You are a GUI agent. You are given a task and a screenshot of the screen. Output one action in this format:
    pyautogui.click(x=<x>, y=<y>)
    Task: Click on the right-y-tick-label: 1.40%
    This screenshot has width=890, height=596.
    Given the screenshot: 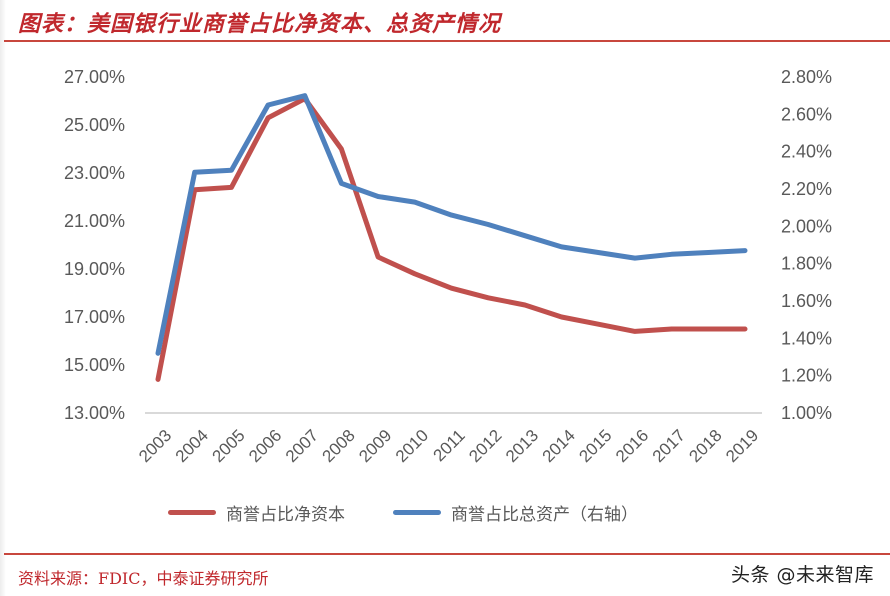 What is the action you would take?
    pyautogui.click(x=806, y=338)
    